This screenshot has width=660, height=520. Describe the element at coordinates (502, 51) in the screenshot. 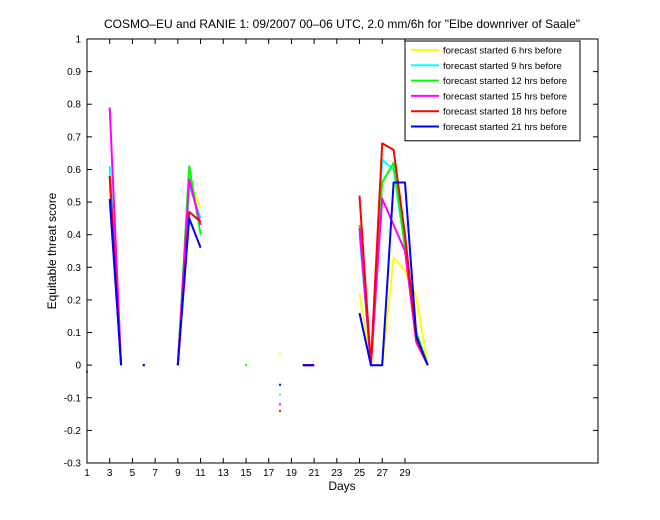

I see `legend-entry: forecast started 6 hrs before` at that location.